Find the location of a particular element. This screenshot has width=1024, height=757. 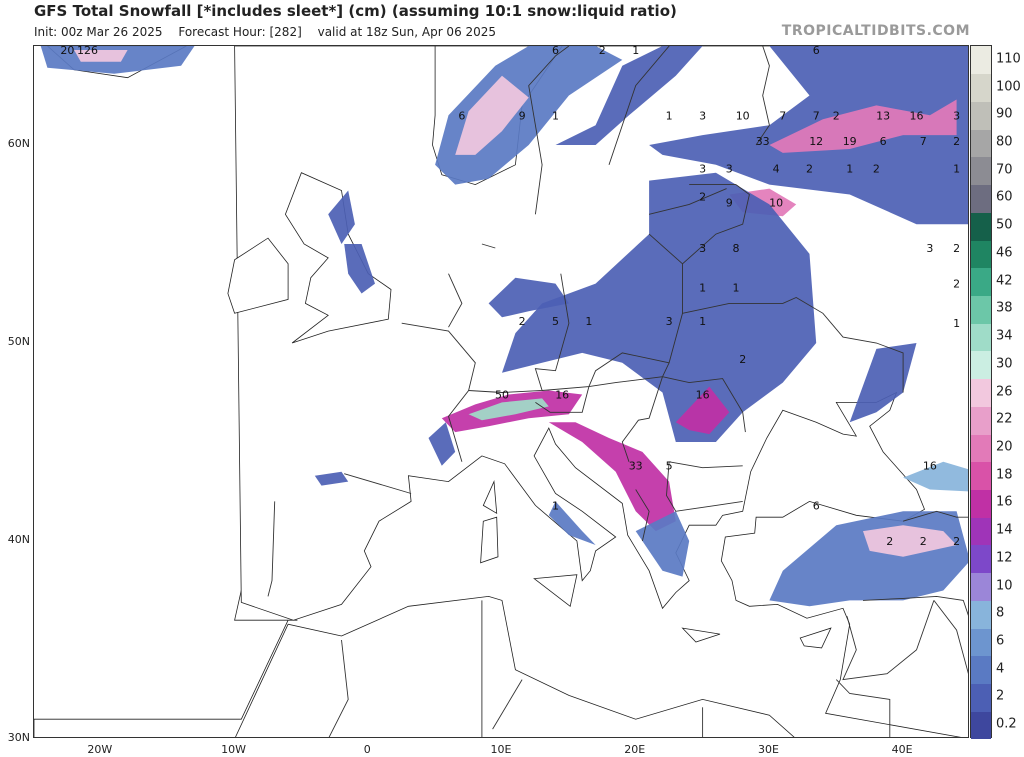

colorbar-tick-label: 60 is located at coordinates (1004, 197).